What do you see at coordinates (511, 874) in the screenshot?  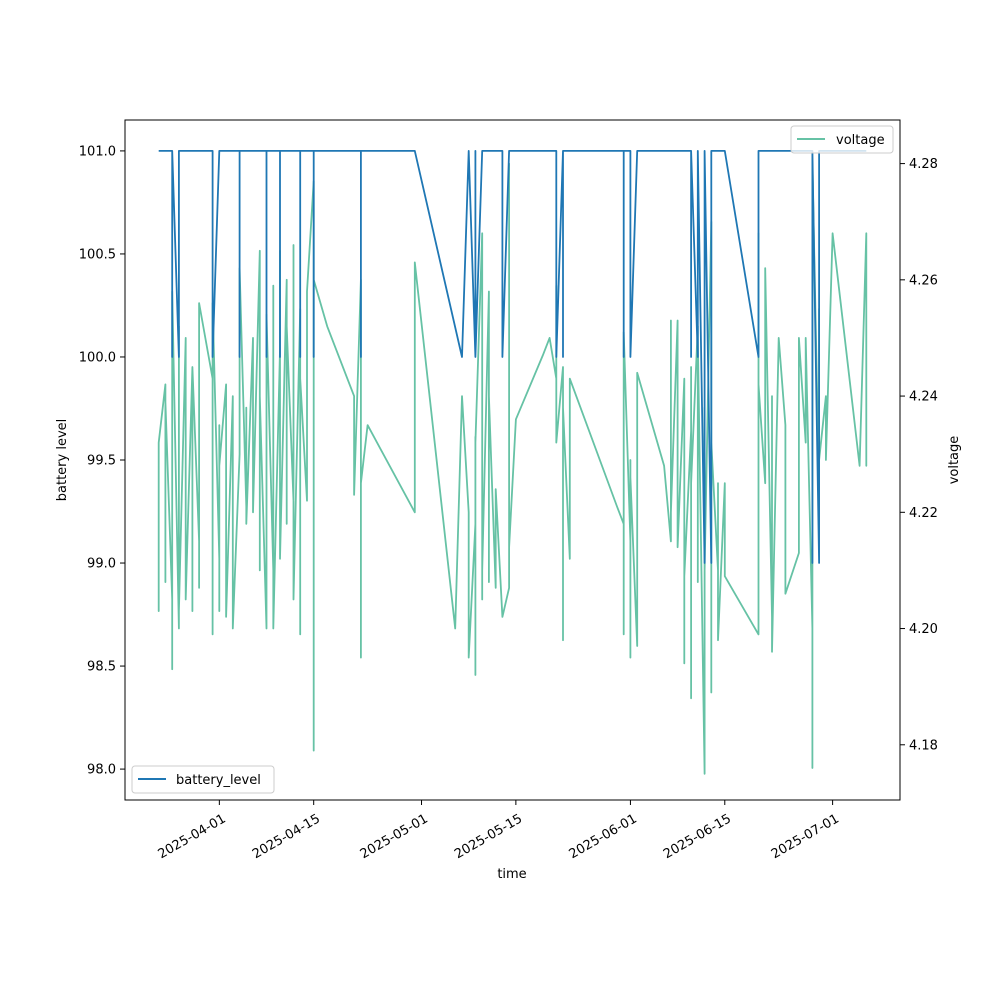 I see `x-axis-label: time` at bounding box center [511, 874].